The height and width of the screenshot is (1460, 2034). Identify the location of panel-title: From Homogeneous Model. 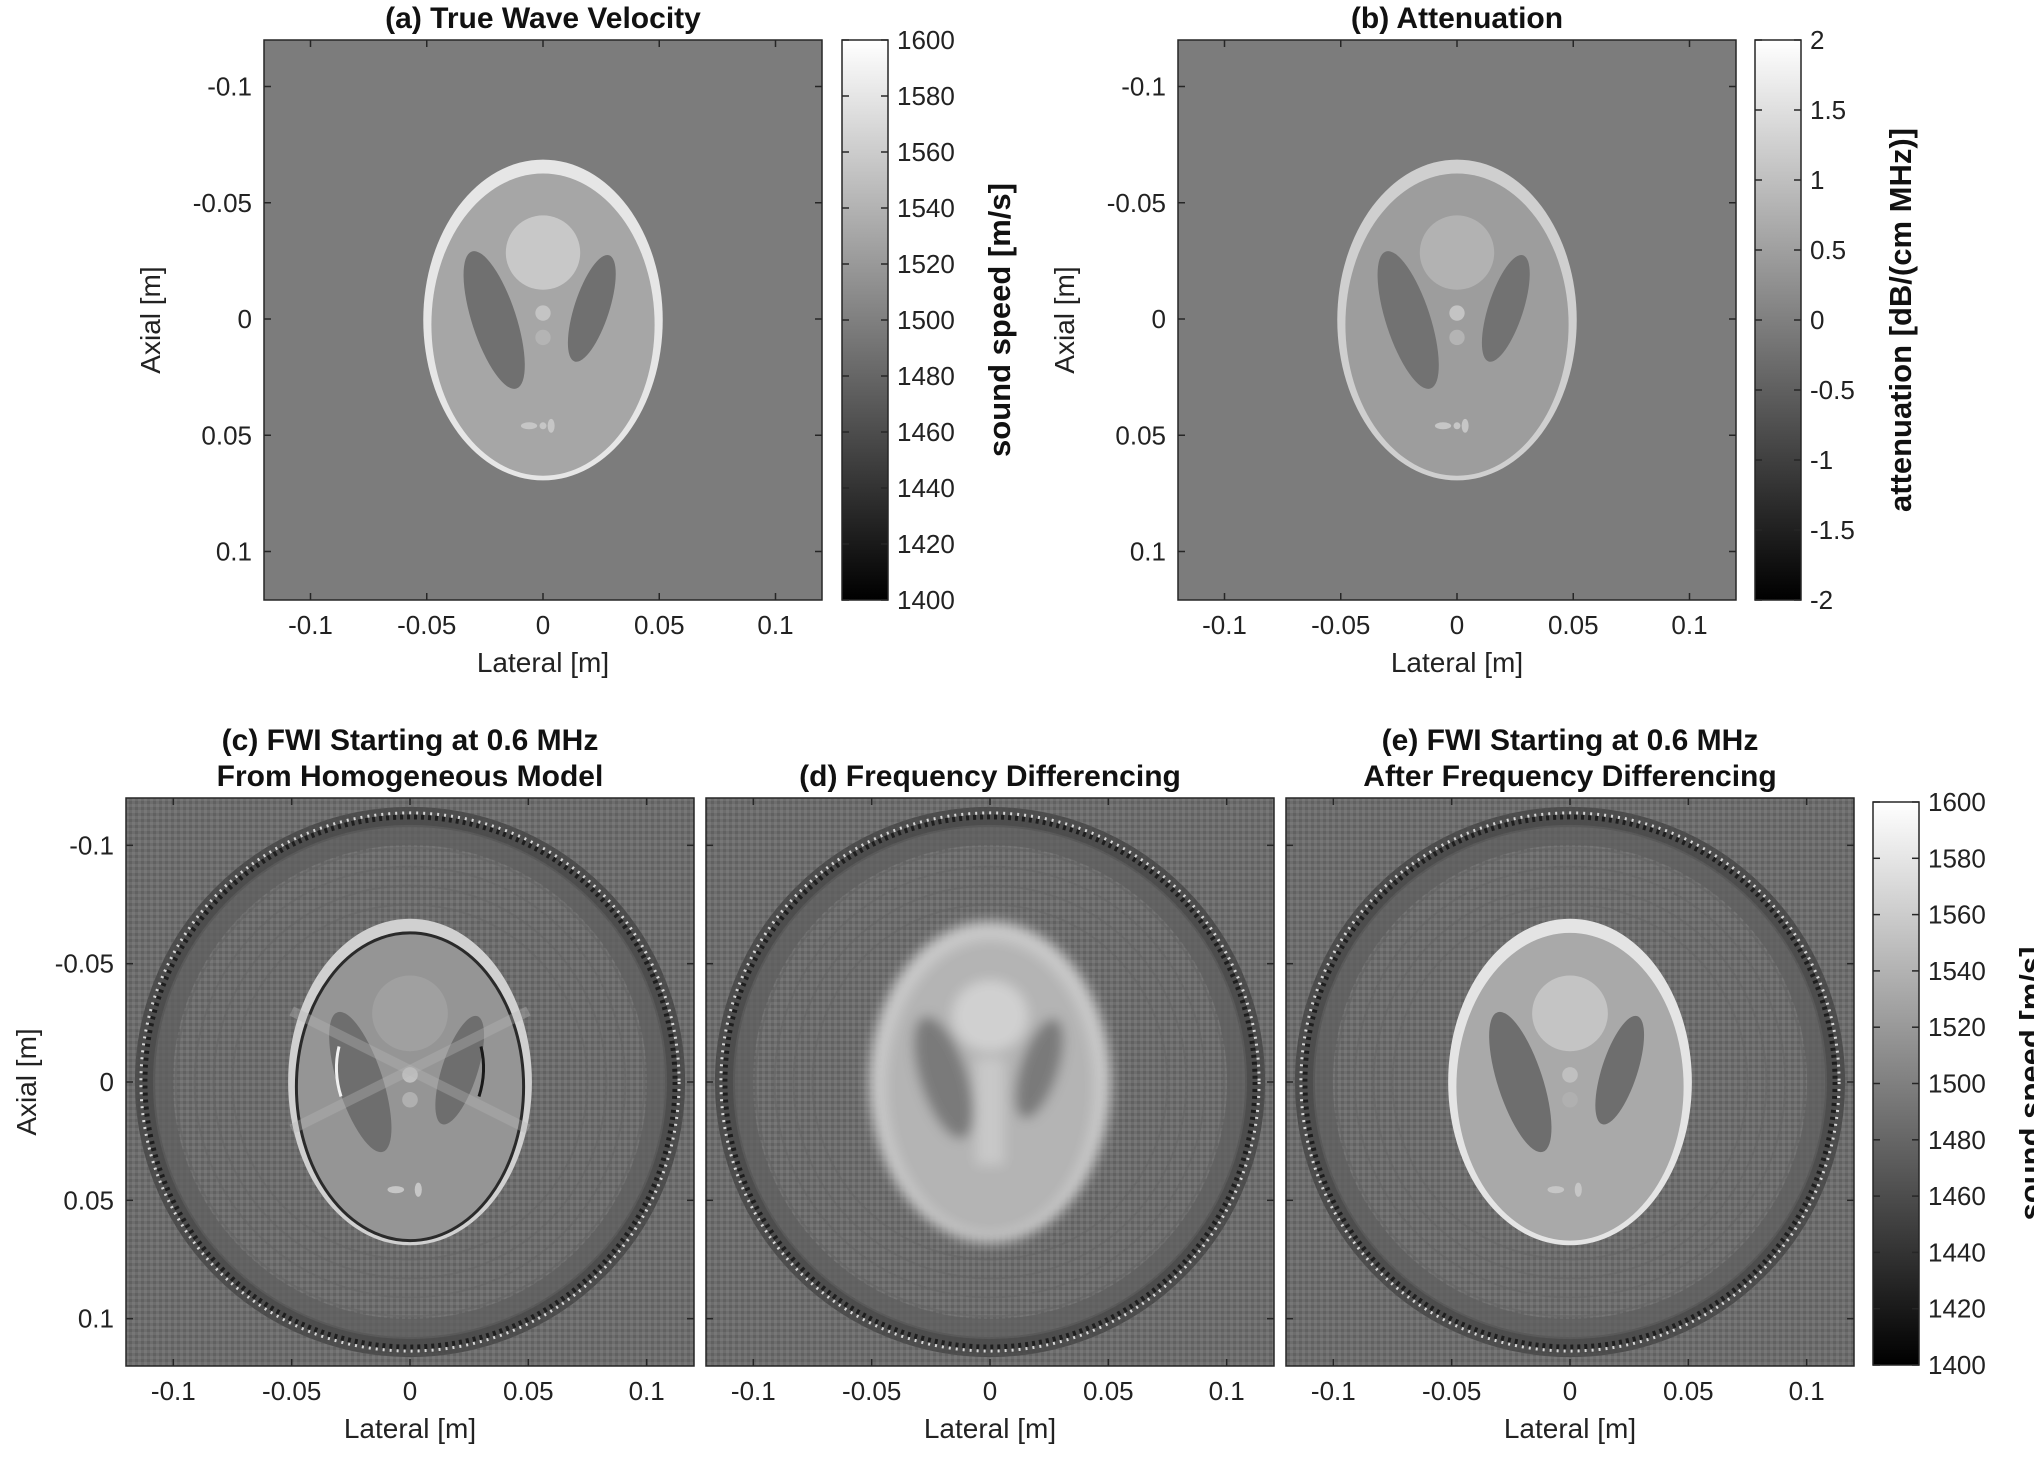
(410, 776).